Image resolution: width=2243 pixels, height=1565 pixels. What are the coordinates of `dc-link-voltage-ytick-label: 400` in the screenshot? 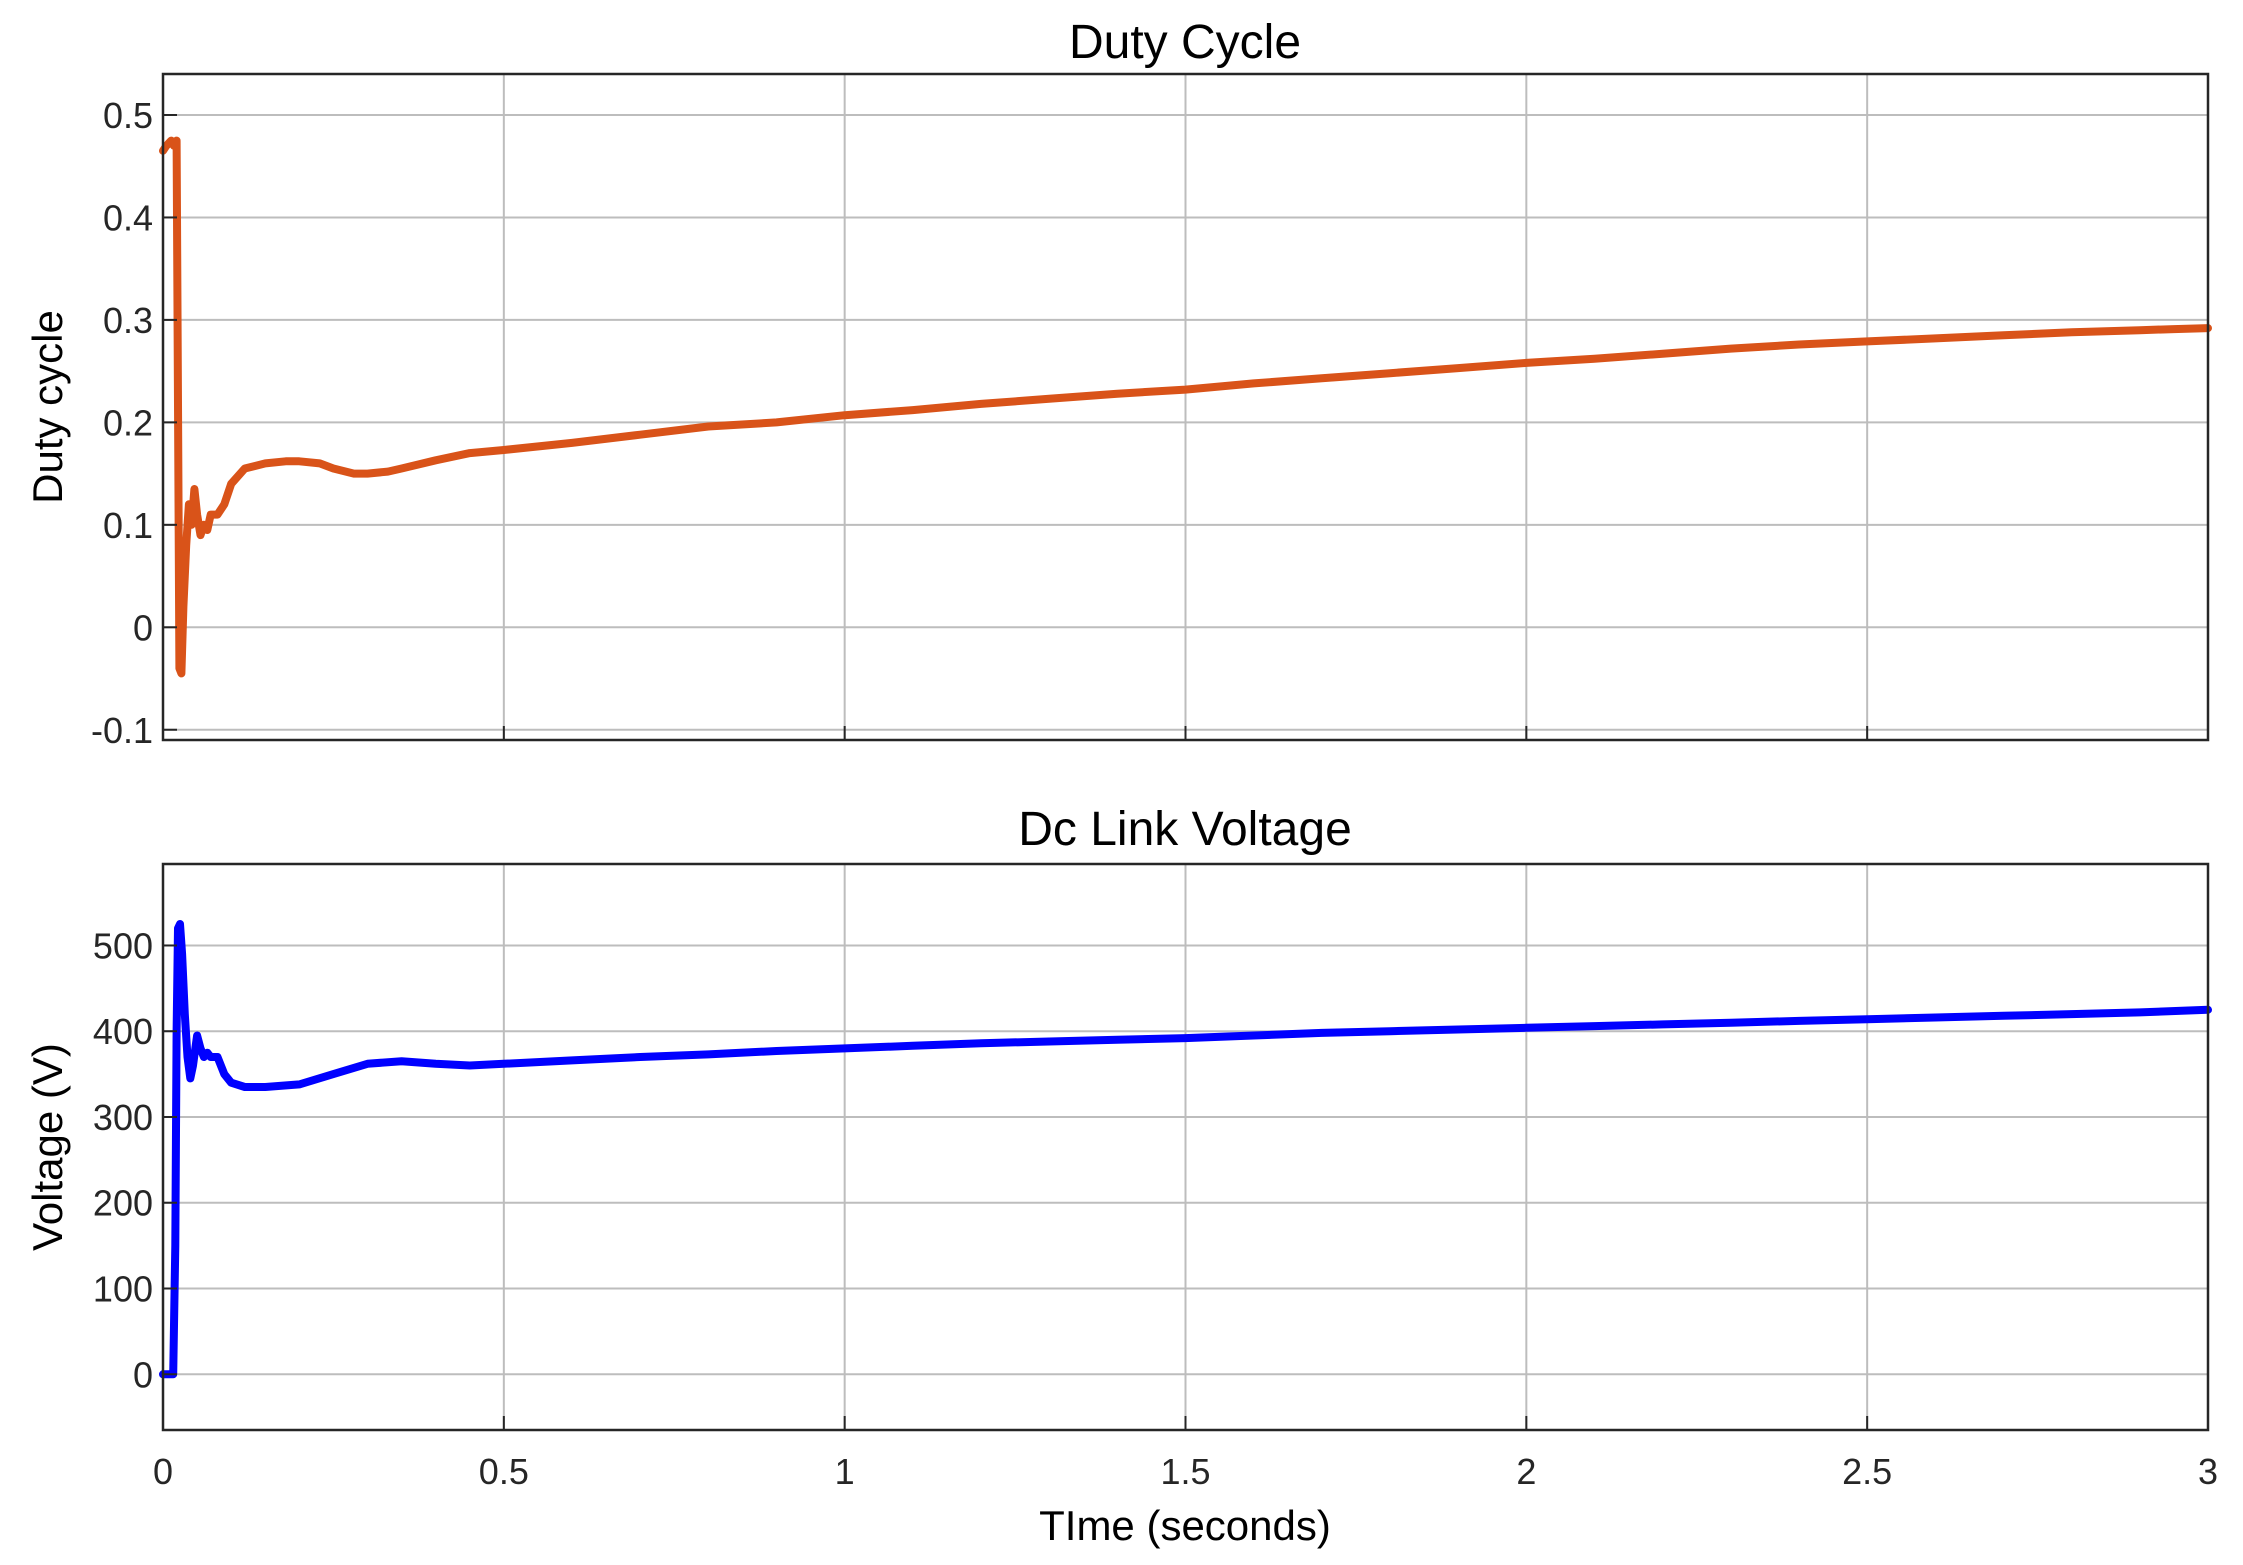 It's located at (123, 1031).